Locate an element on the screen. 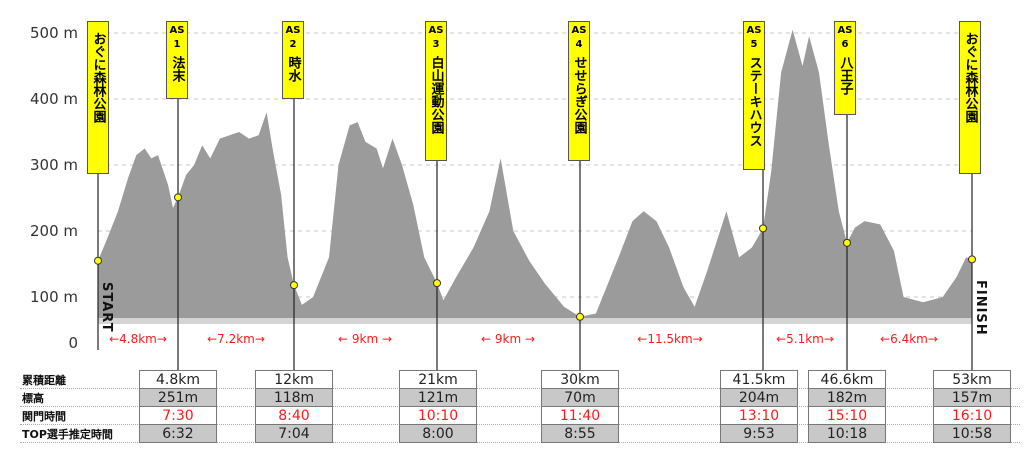  y-tick-0: 0 is located at coordinates (73, 343).